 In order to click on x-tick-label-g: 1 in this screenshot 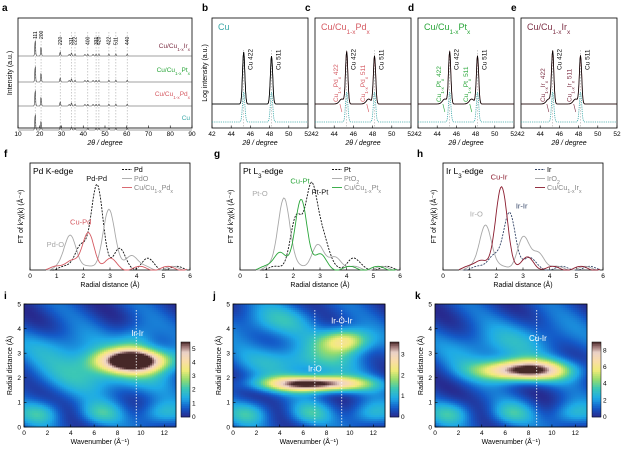, I will do `click(267, 276)`.